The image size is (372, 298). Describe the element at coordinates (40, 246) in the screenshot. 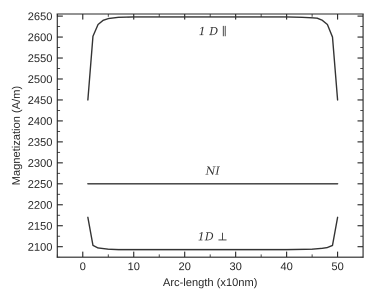

I see `y-tick-label: 2100` at that location.